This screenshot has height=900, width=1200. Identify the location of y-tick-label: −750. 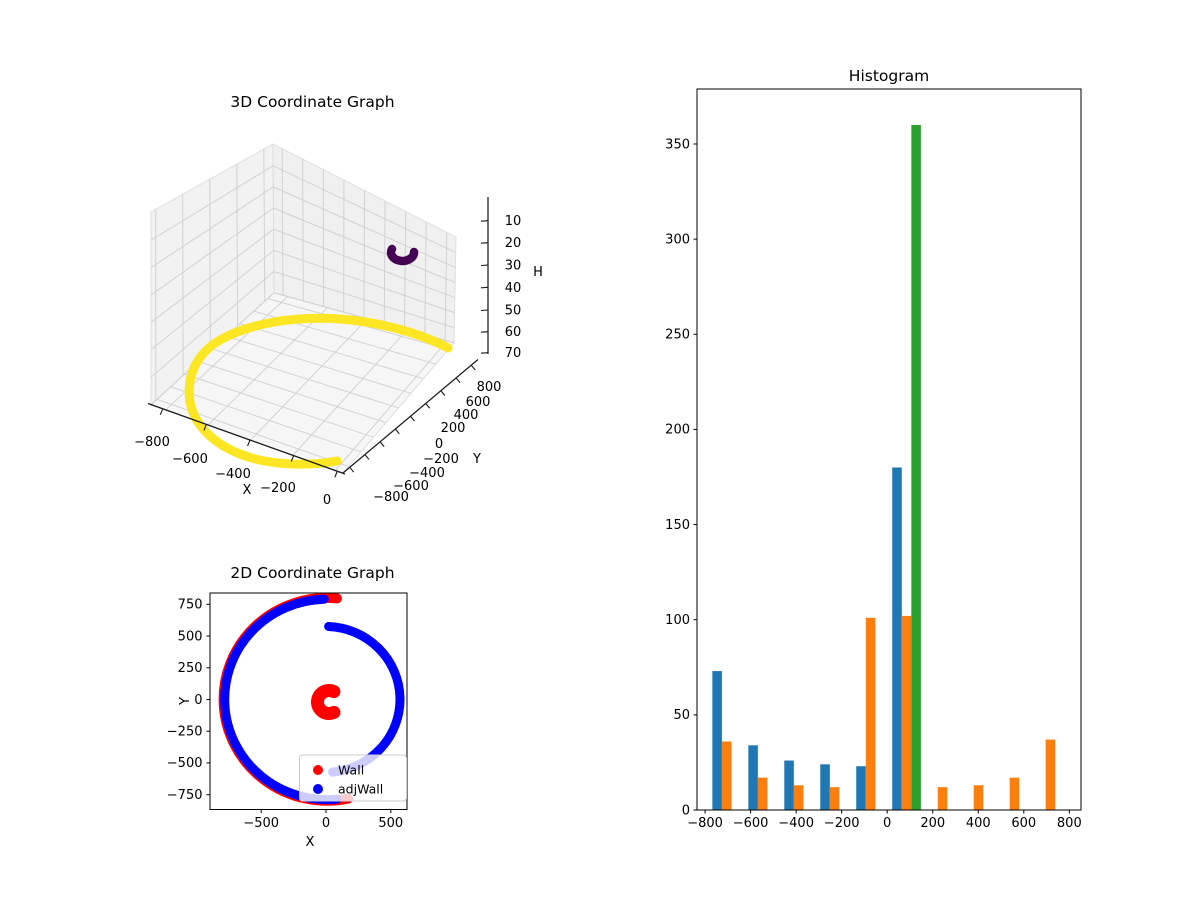
(185, 795).